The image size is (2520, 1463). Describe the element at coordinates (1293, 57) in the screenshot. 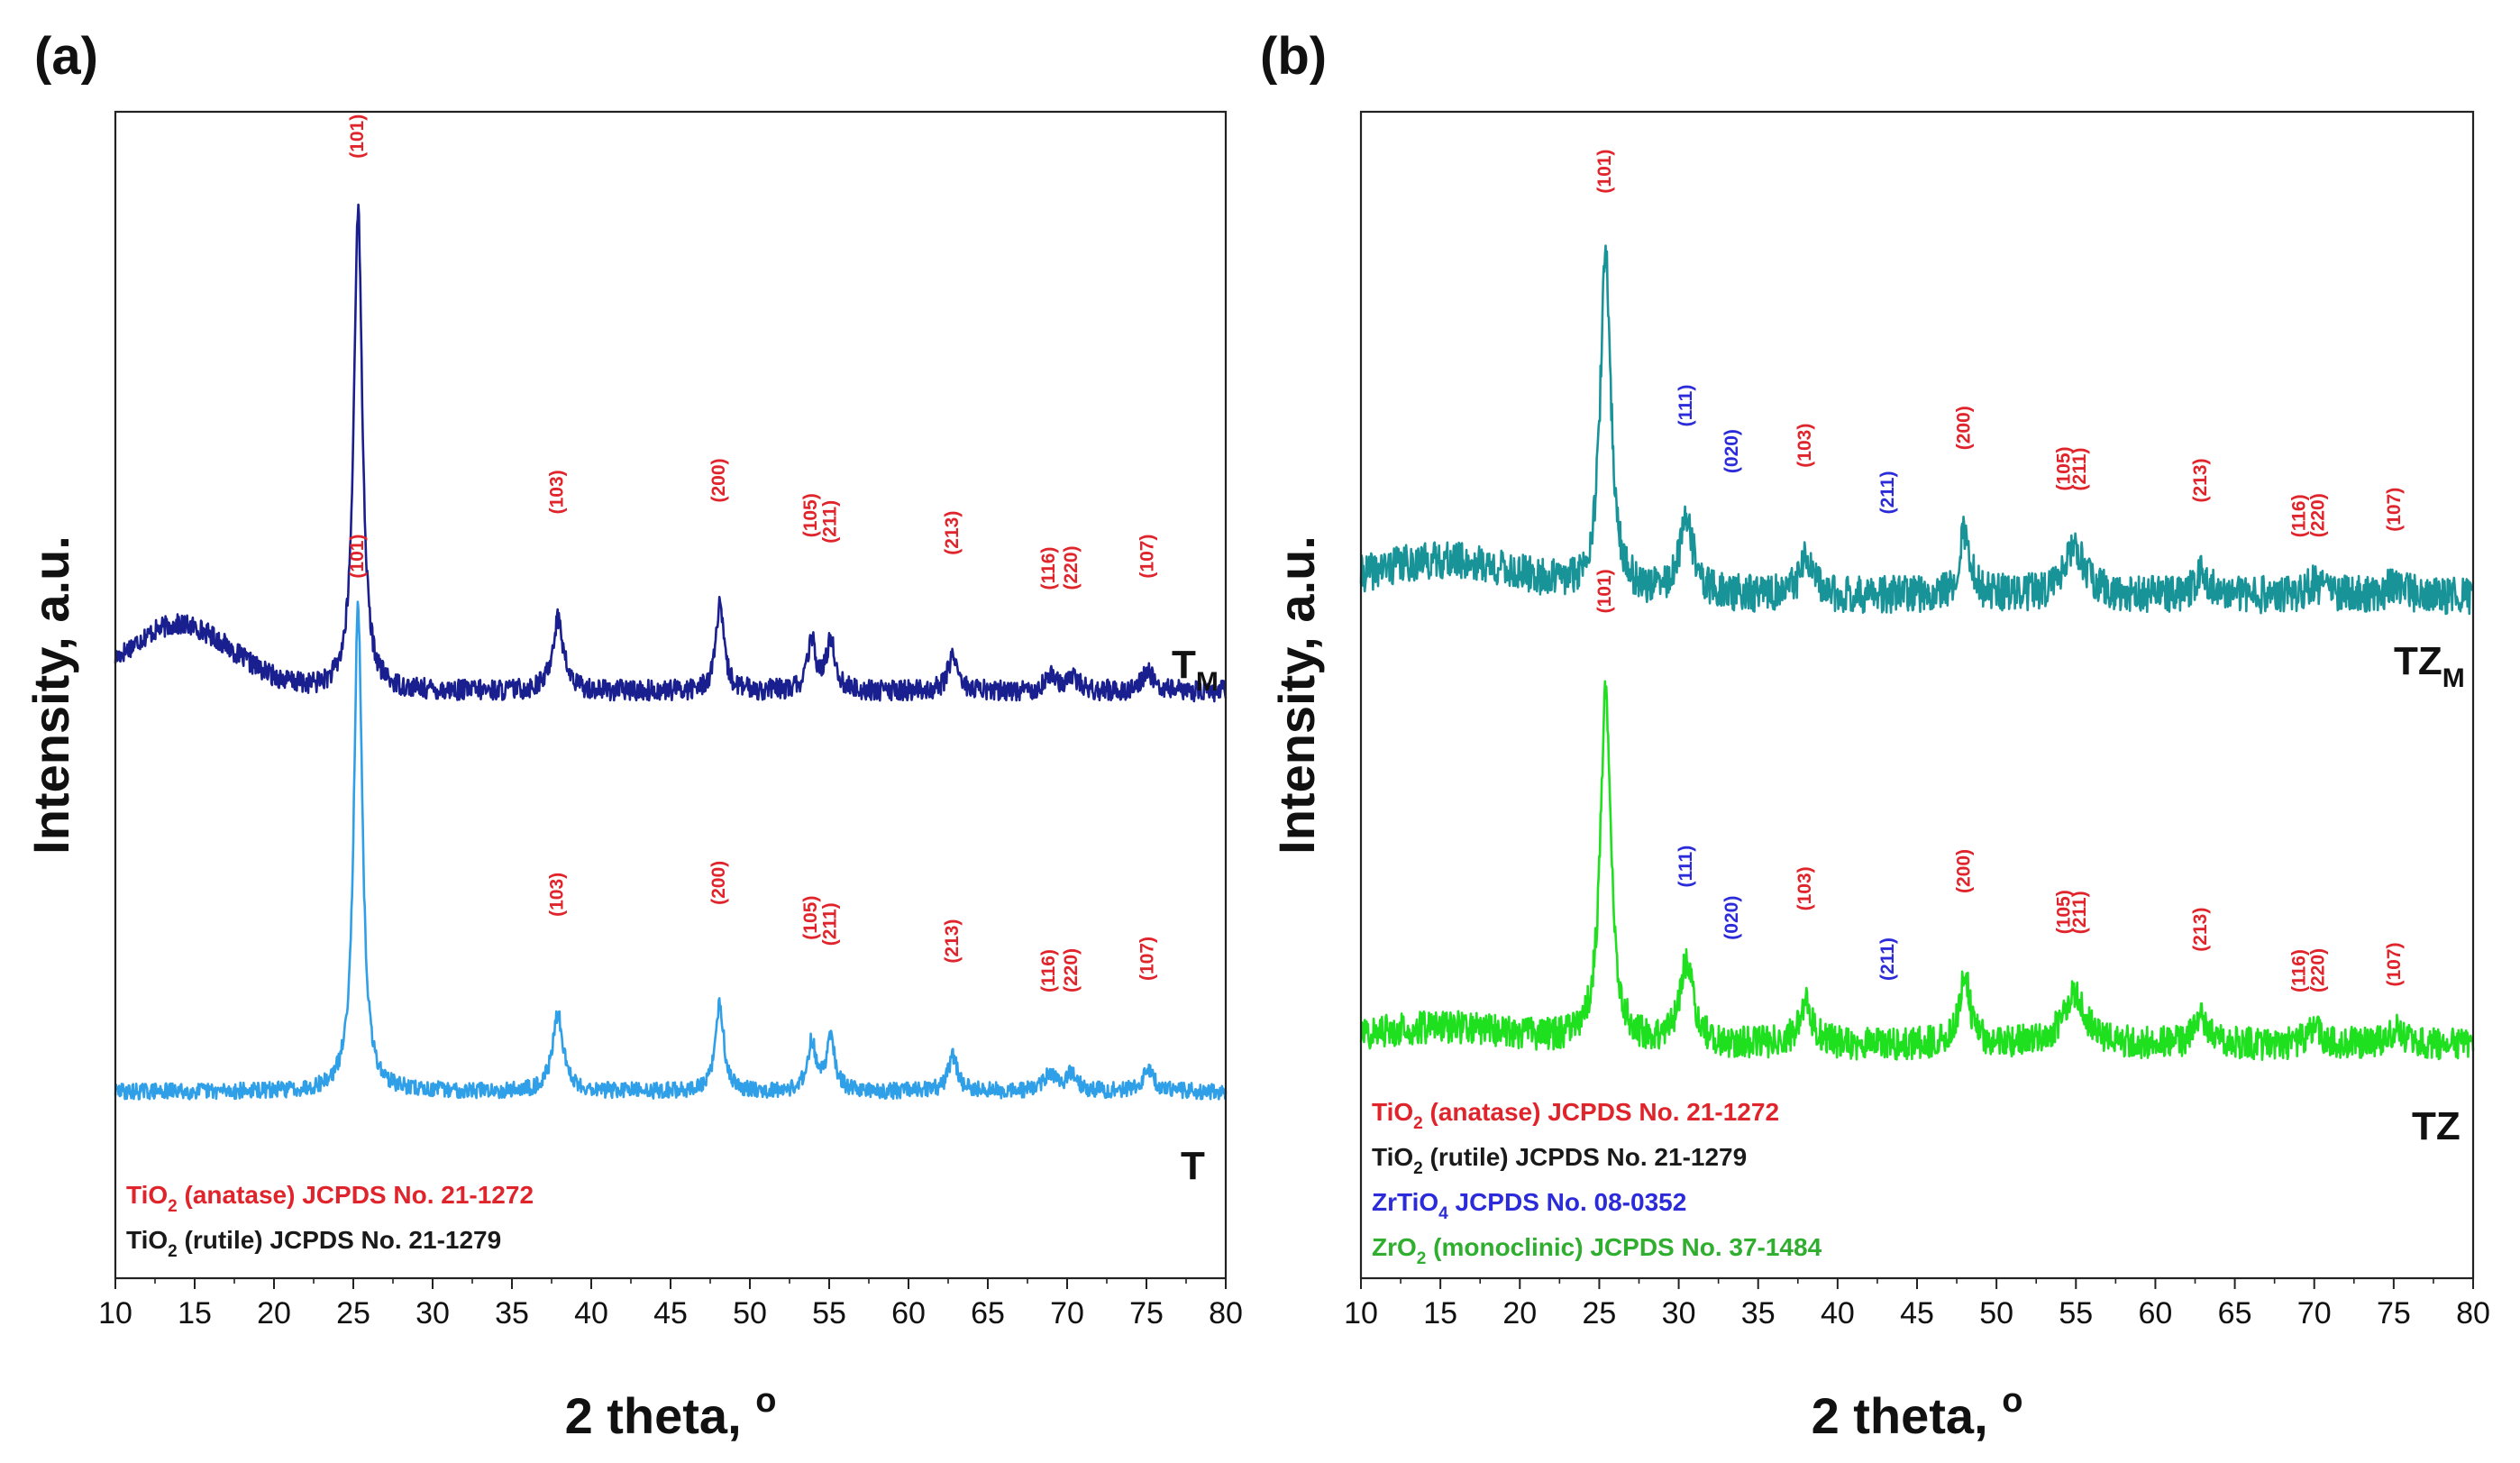

I see `panel-label: (b)` at that location.